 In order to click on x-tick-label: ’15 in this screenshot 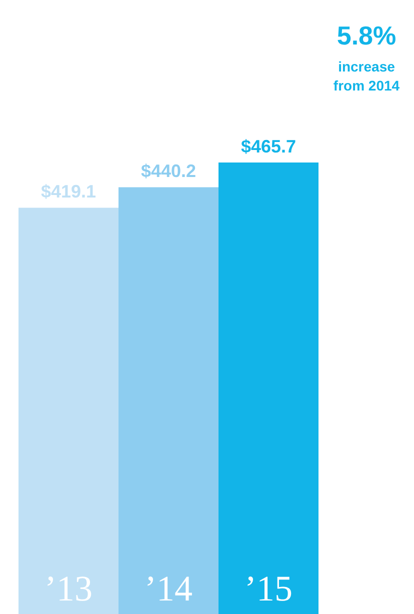, I will do `click(268, 588)`.